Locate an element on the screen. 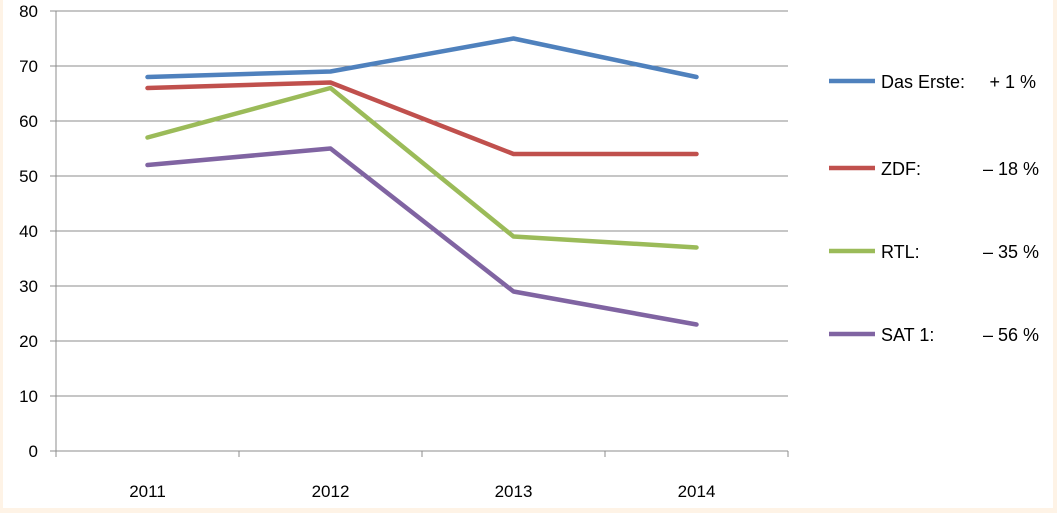 This screenshot has height=513, width=1057. legend-change-label: + 1 % is located at coordinates (1012, 82).